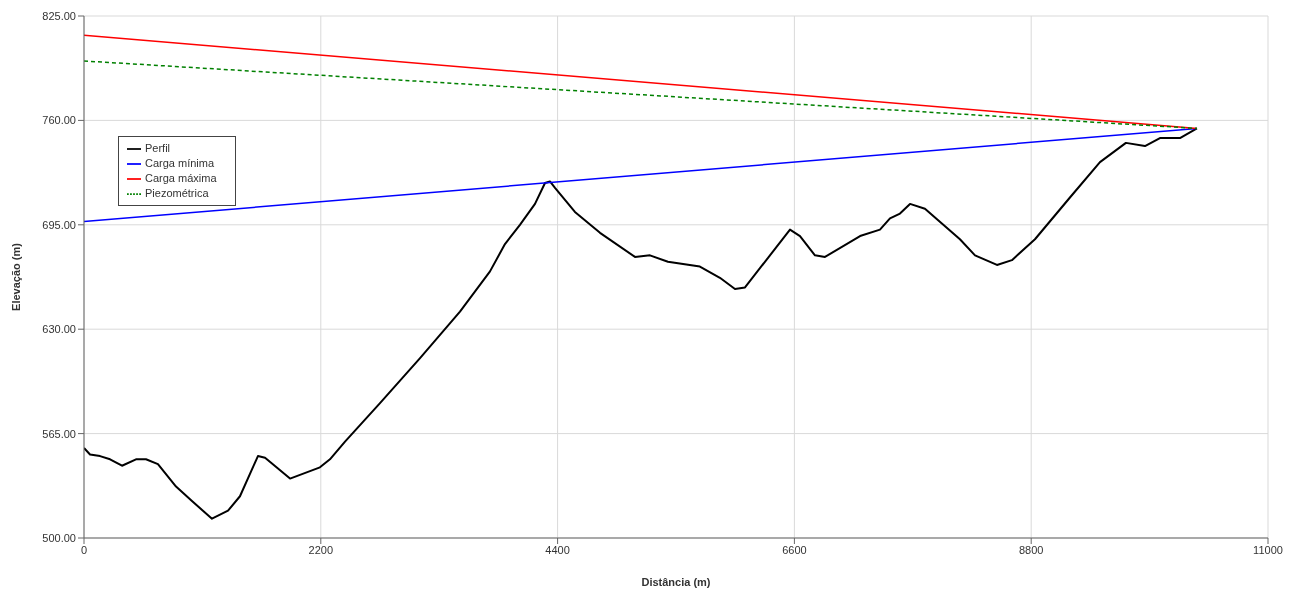  I want to click on x-tick-label: 11000, so click(1268, 549).